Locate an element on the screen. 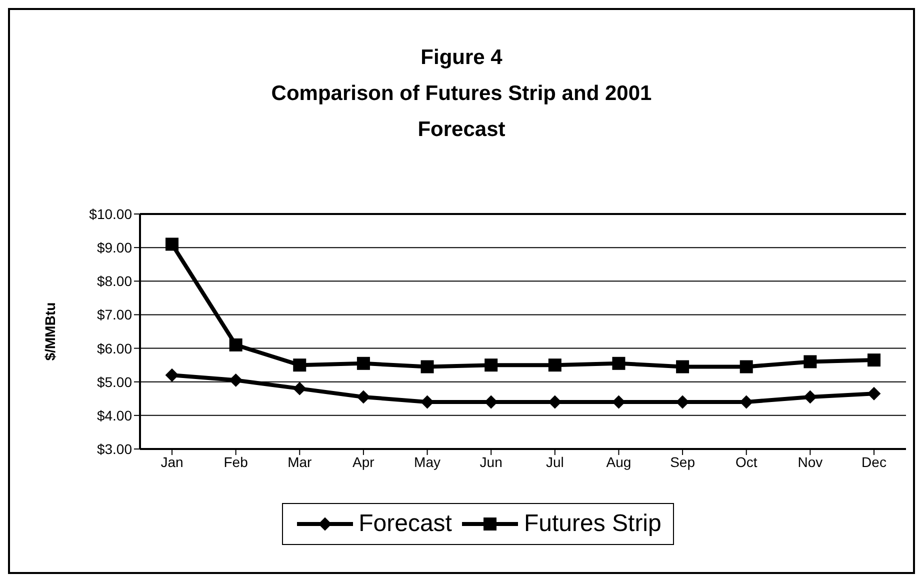 The width and height of the screenshot is (921, 580). x-tick-label: Jan is located at coordinates (172, 462).